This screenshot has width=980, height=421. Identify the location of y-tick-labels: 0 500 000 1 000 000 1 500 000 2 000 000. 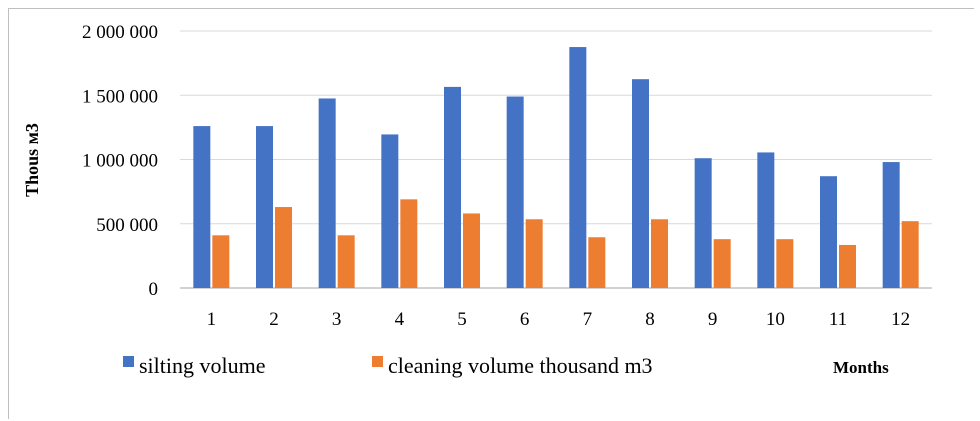
(120, 161).